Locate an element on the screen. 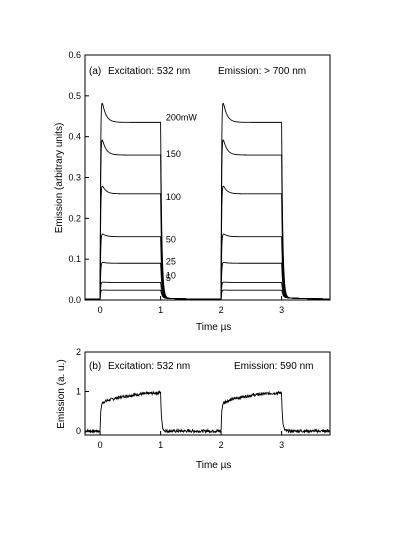 This screenshot has height=537, width=415. series-label-25: 25 is located at coordinates (171, 261).